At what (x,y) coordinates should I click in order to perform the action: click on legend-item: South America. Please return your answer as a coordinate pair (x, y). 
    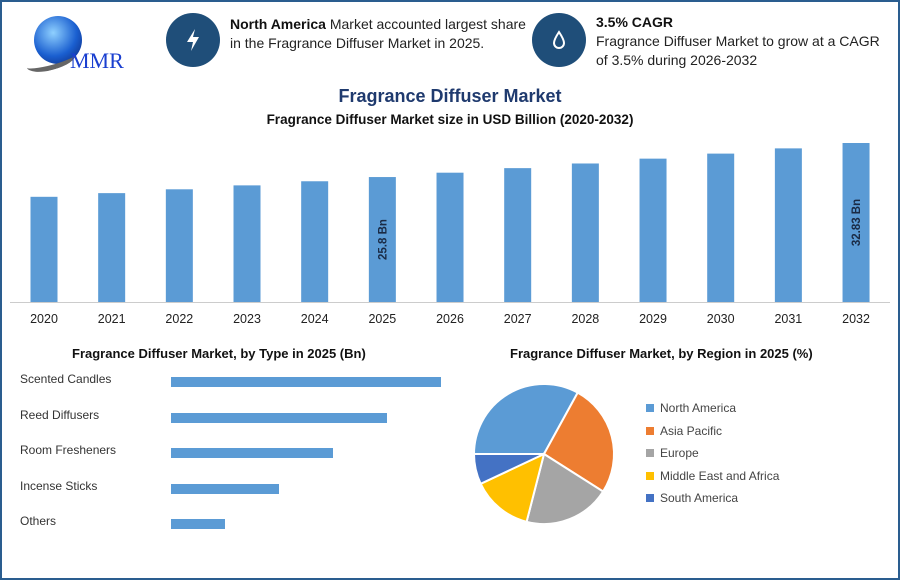
    Looking at the image, I should click on (692, 498).